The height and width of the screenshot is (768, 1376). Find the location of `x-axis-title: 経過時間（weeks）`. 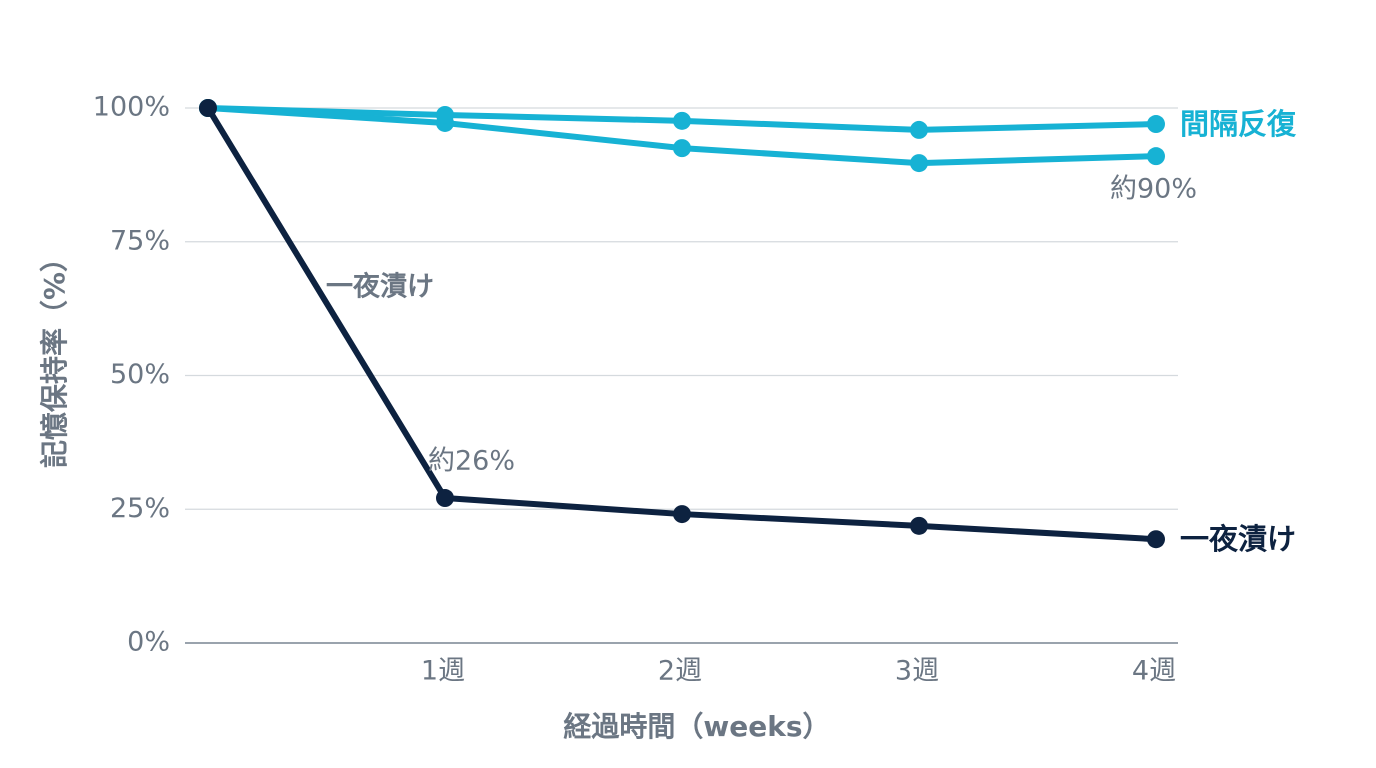

x-axis-title: 経過時間（weeks） is located at coordinates (696, 726).